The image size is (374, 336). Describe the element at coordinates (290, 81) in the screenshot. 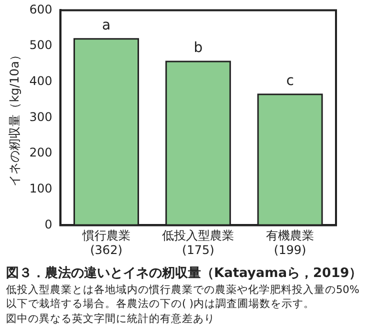

I see `annotation: c` at that location.